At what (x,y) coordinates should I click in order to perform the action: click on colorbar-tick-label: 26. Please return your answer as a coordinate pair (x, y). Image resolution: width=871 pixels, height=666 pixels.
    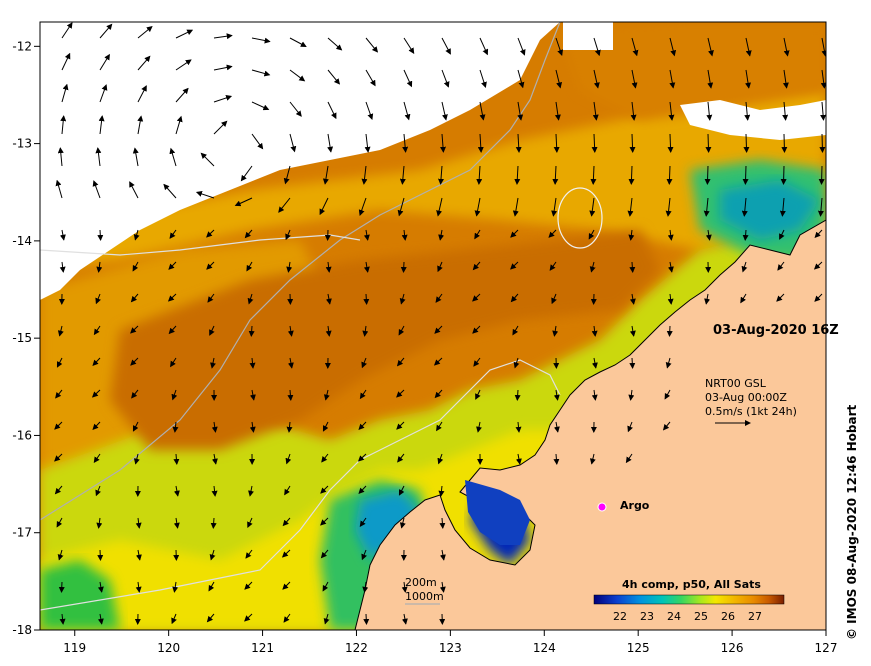
    Looking at the image, I should click on (728, 616).